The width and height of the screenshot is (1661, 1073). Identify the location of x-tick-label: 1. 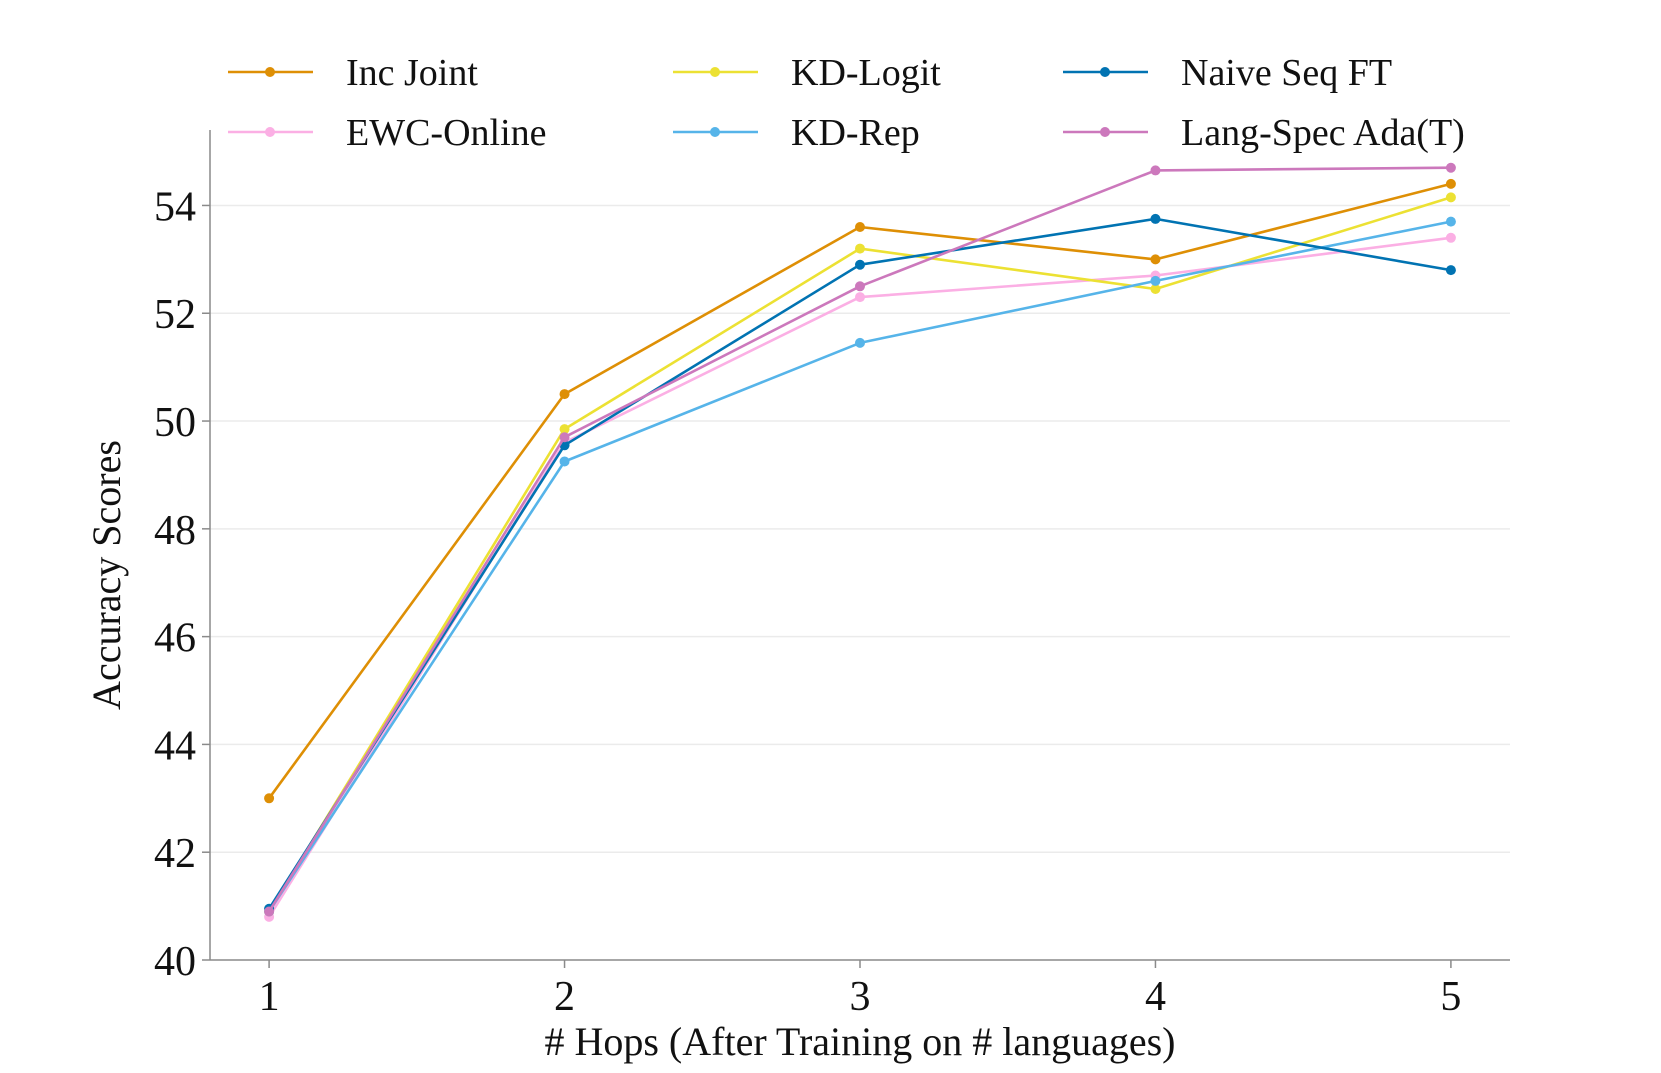
(269, 997).